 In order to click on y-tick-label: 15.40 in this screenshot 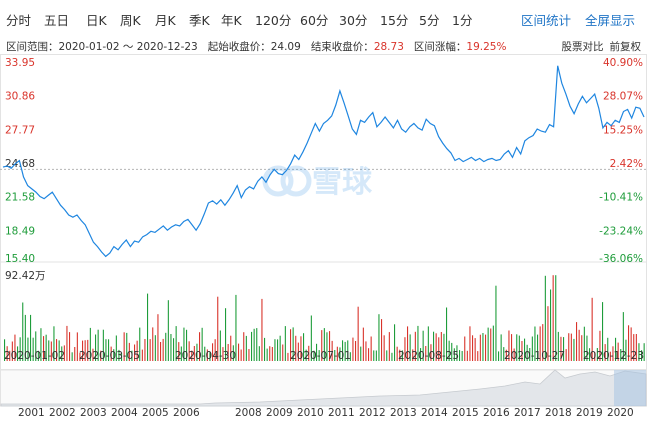, I will do `click(20, 259)`.